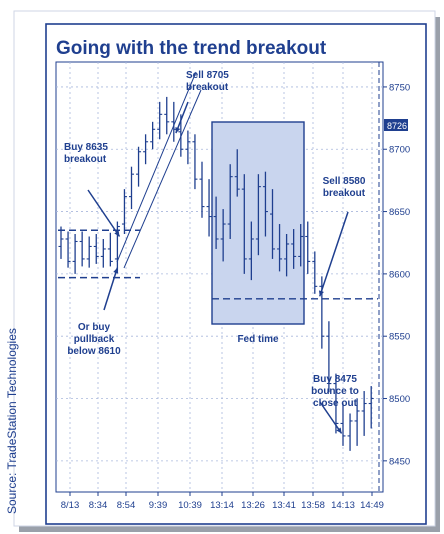  Describe the element at coordinates (253, 505) in the screenshot. I see `x-tick-label: 13:26` at that location.